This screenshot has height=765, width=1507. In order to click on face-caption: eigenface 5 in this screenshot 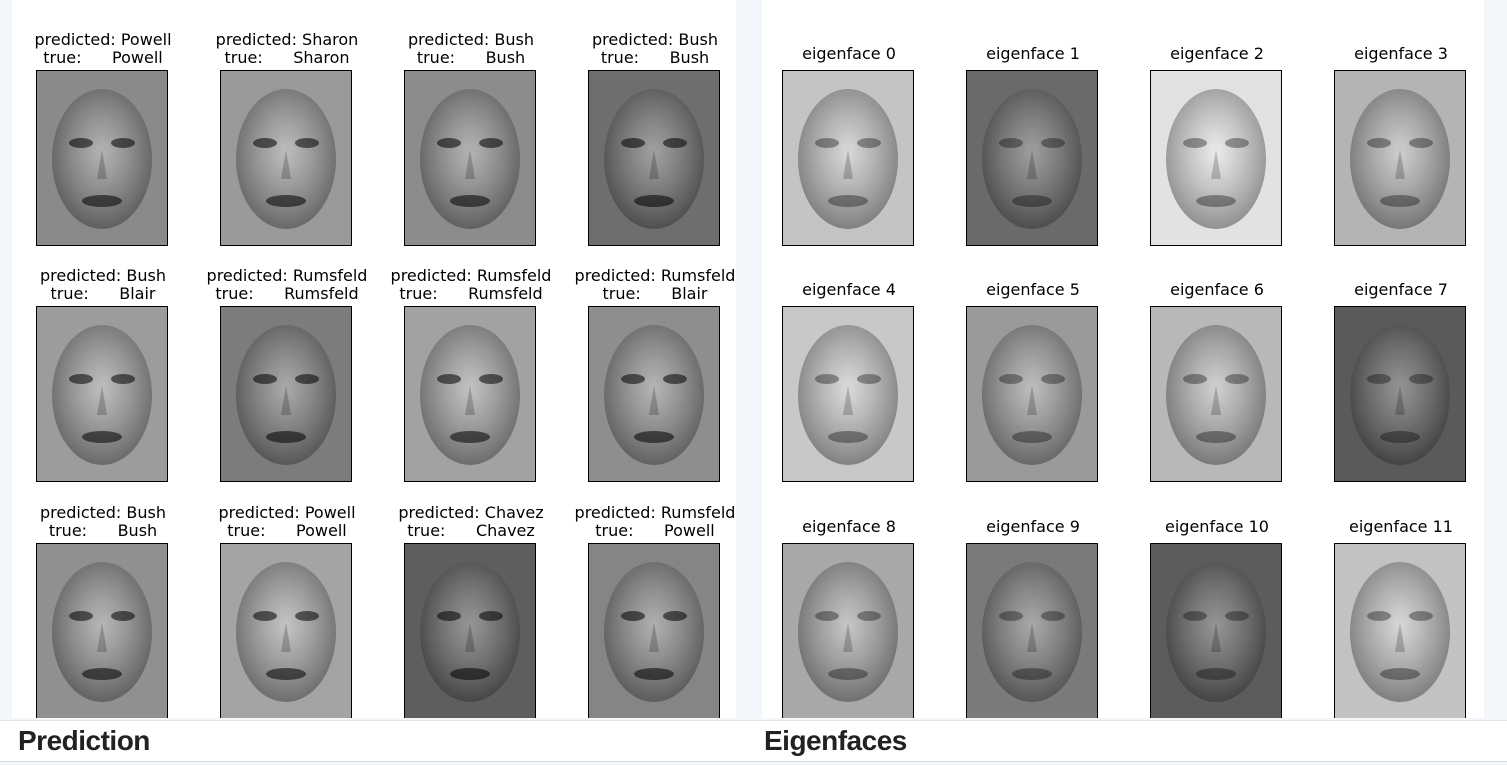, I will do `click(1033, 290)`.